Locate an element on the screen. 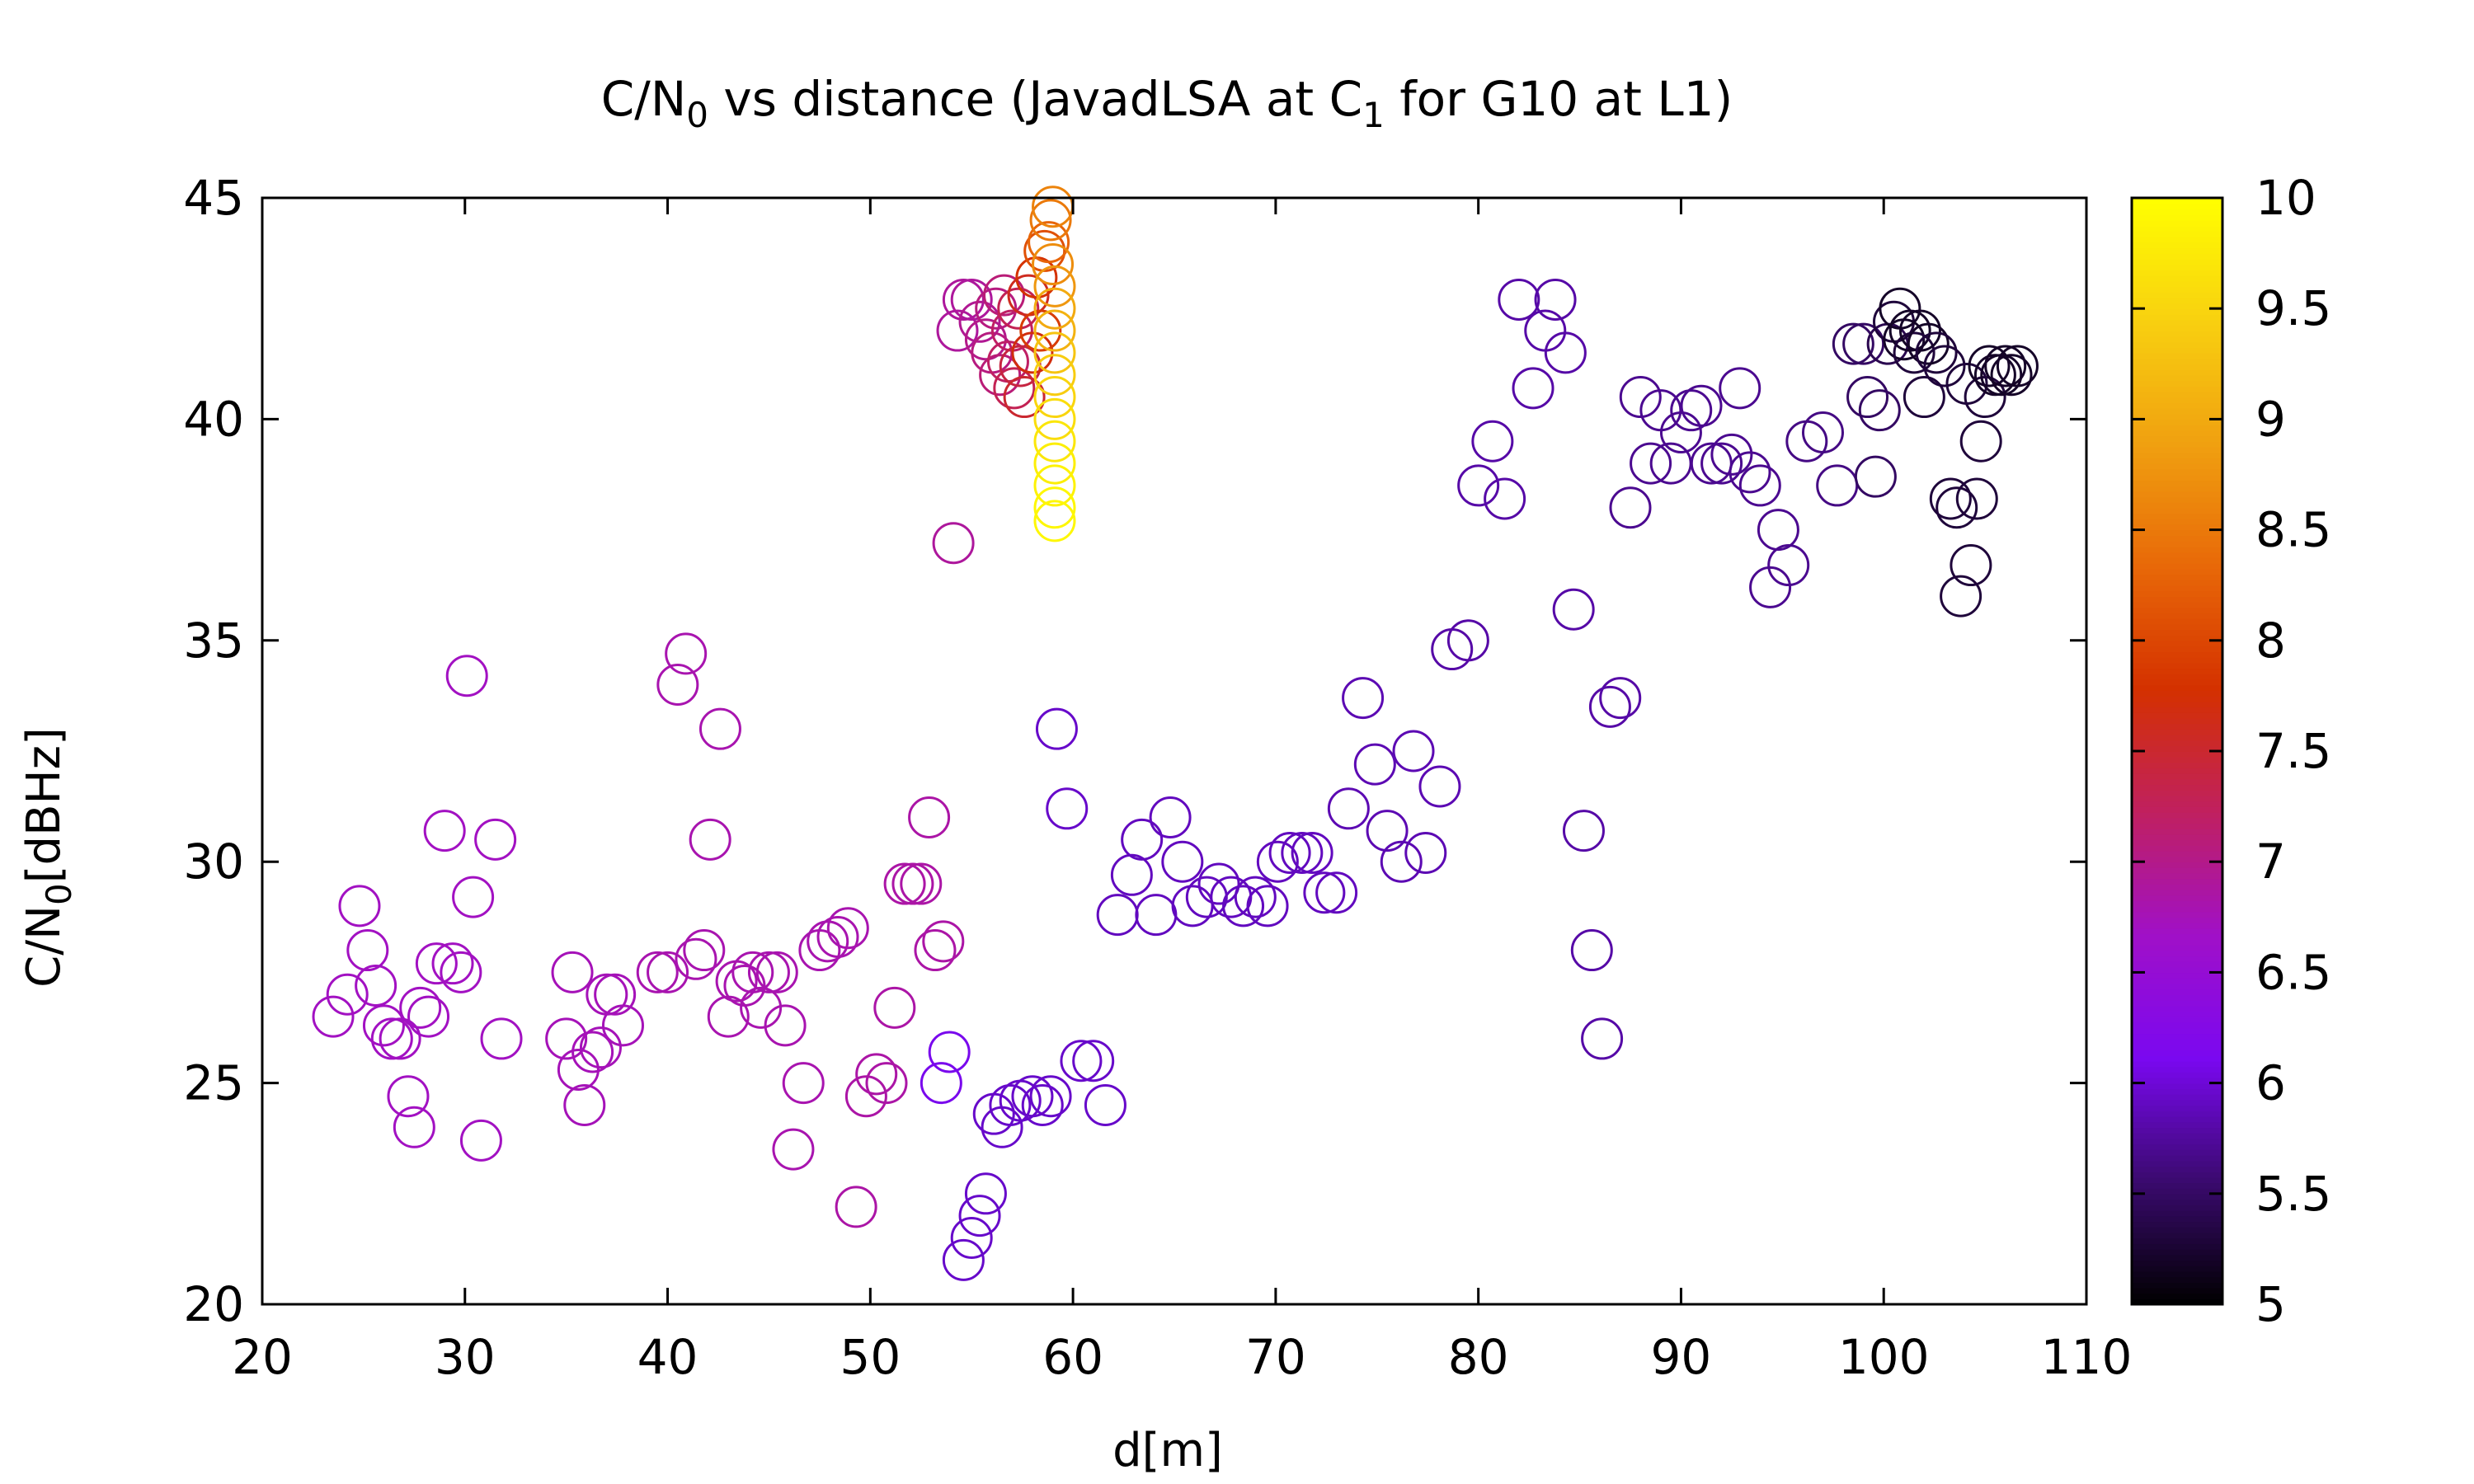 The image size is (2474, 1484). colorbar-tick-label: 5.5 is located at coordinates (2293, 1194).